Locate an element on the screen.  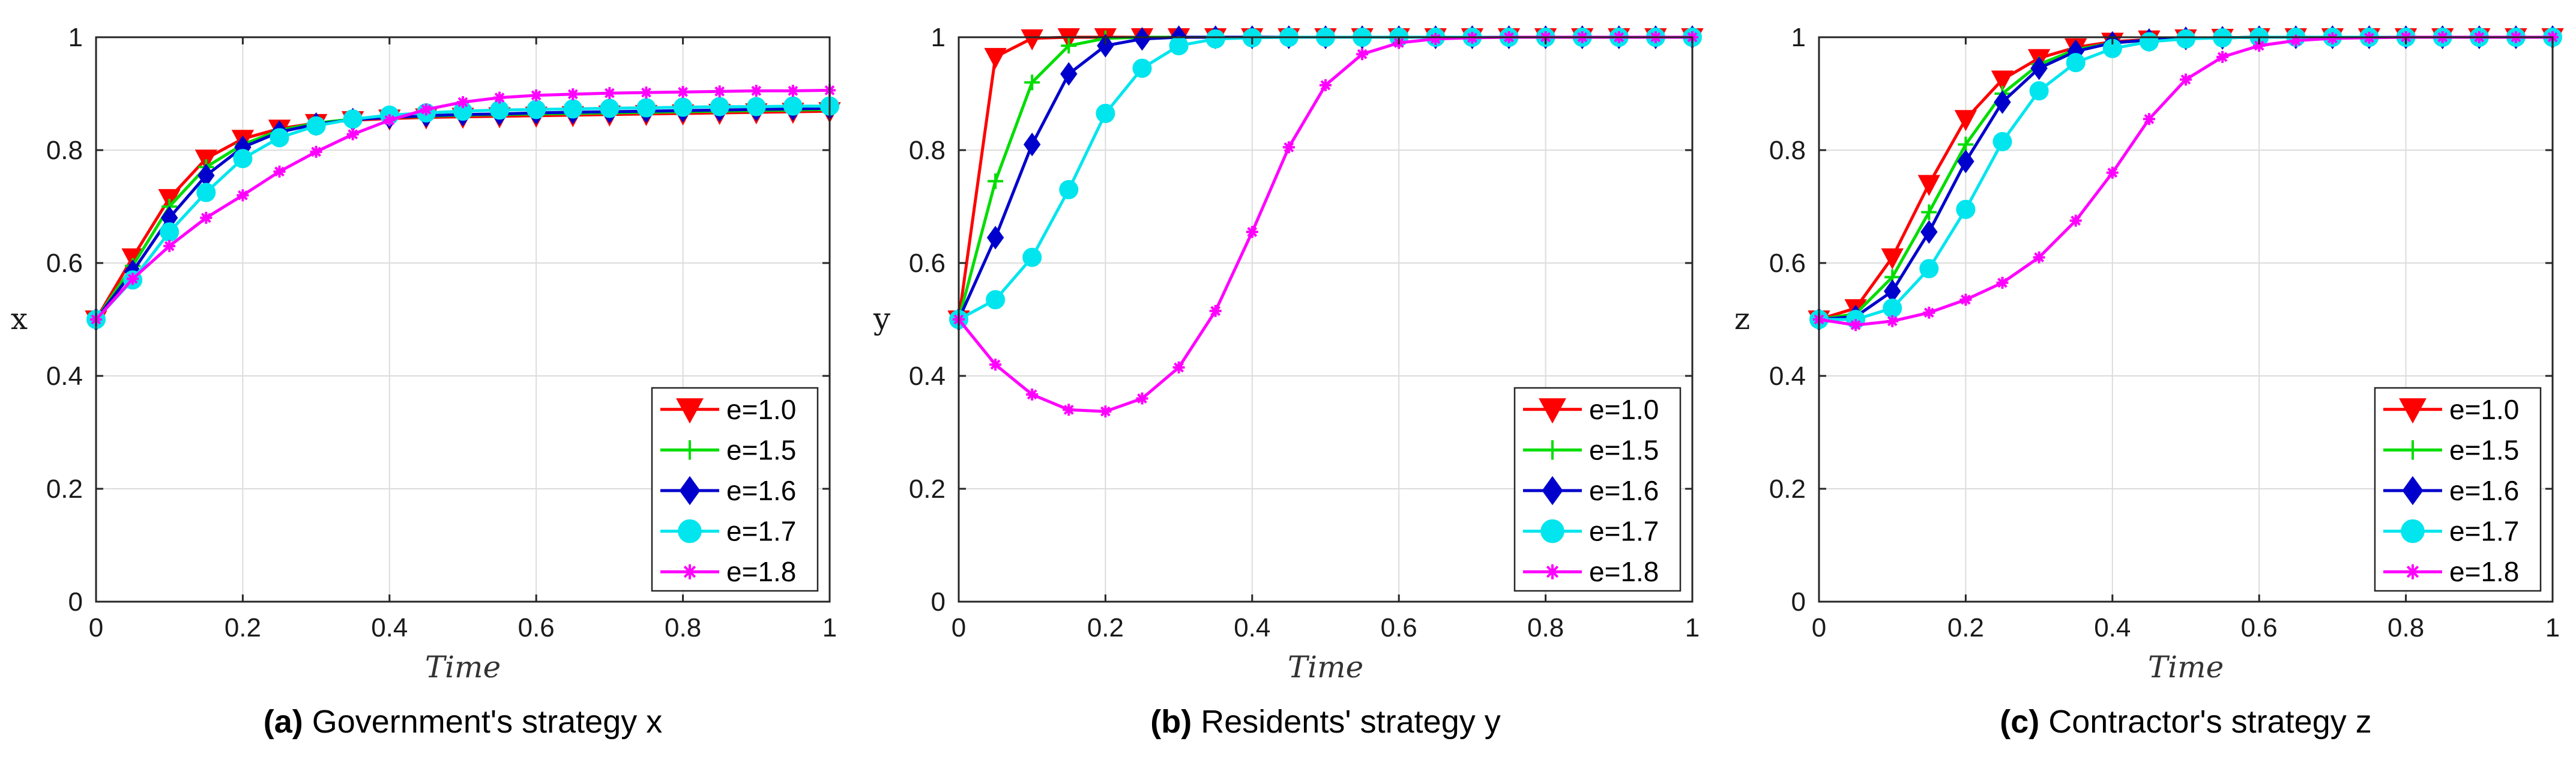
legend-label: e=1.7 is located at coordinates (2484, 531).